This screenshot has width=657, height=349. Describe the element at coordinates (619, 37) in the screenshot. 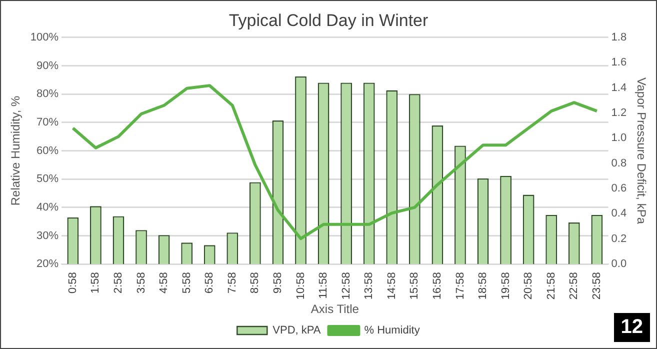

I see `y2-tick-label: 1.8` at that location.